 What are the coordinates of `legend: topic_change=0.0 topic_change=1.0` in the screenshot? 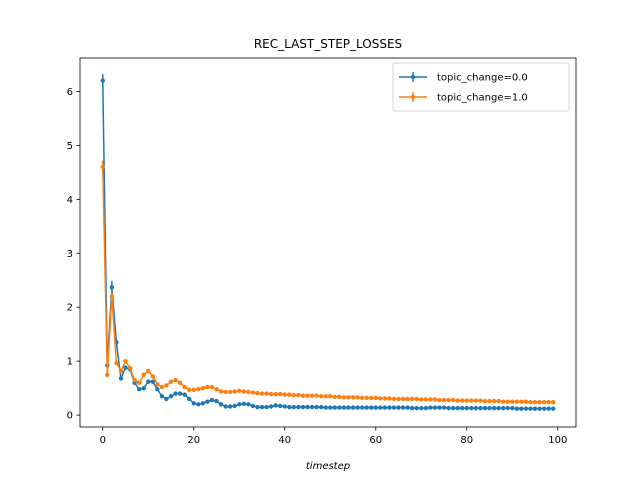 It's located at (481, 87).